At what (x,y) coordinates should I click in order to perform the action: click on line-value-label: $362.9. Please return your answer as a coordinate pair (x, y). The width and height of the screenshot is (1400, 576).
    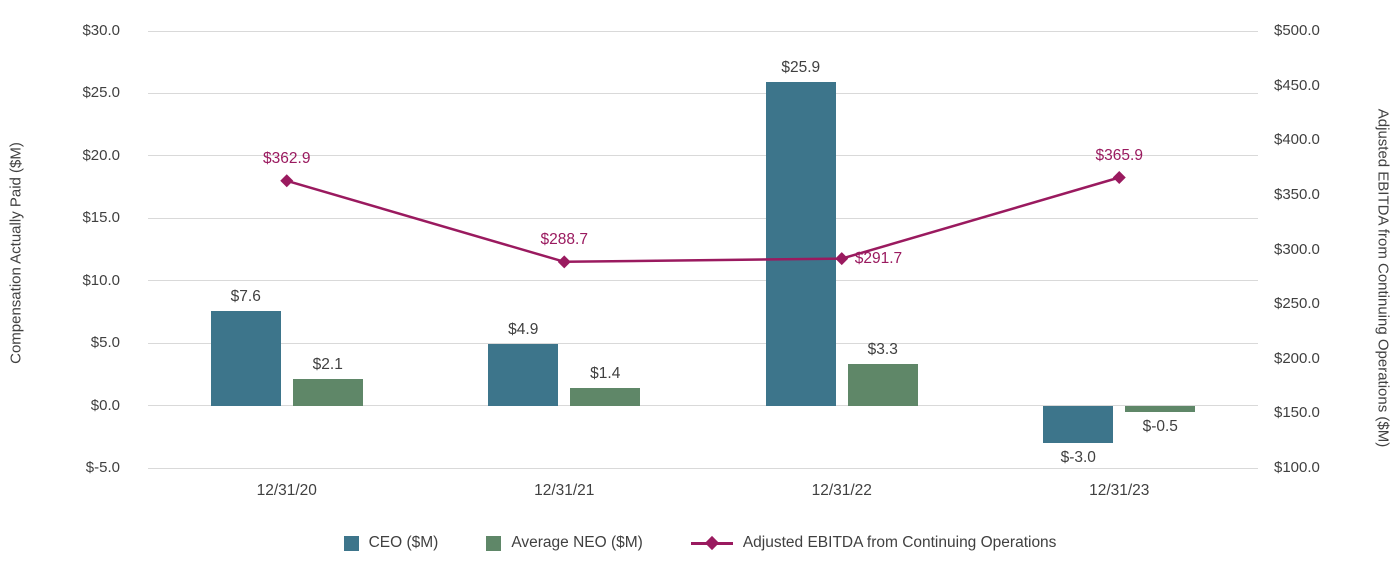
    Looking at the image, I should click on (287, 158).